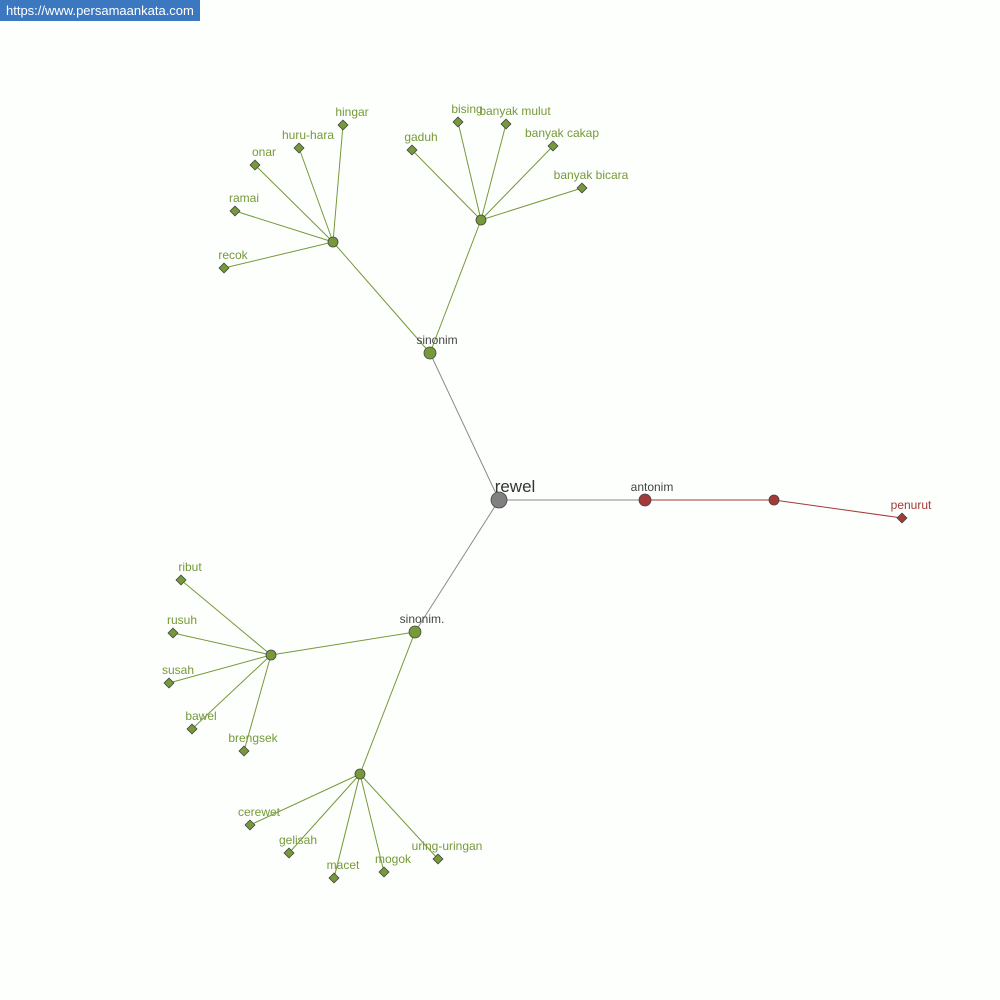 Image resolution: width=1000 pixels, height=1000 pixels. What do you see at coordinates (244, 751) in the screenshot?
I see `node-brengsek` at bounding box center [244, 751].